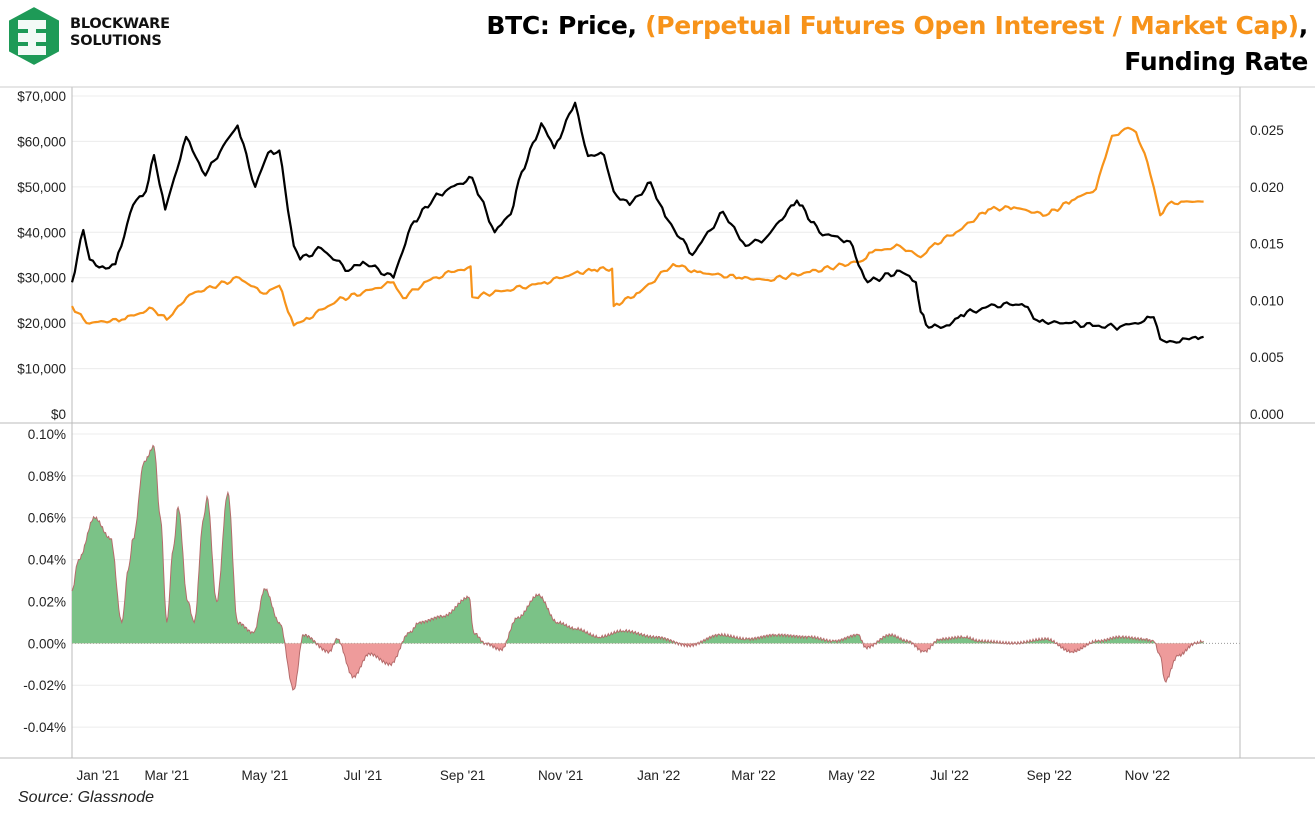 The width and height of the screenshot is (1315, 816). What do you see at coordinates (47, 560) in the screenshot?
I see `funding-tick-label: 0.04%` at bounding box center [47, 560].